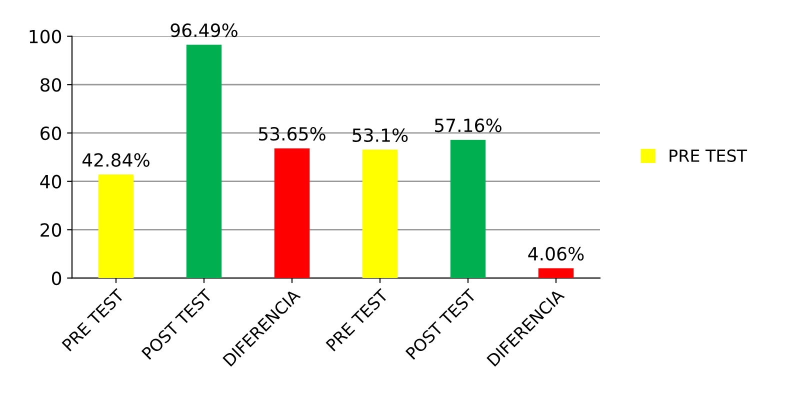  I want to click on data-label: 96.49%, so click(204, 30).